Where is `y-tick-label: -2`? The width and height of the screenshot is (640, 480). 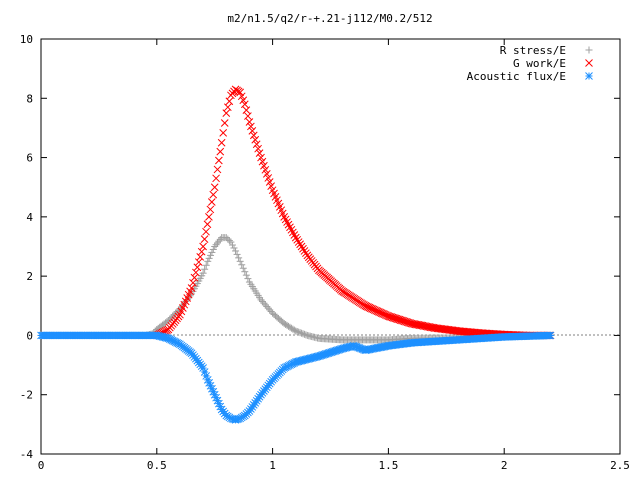
y-tick-label: -2 is located at coordinates (26, 395).